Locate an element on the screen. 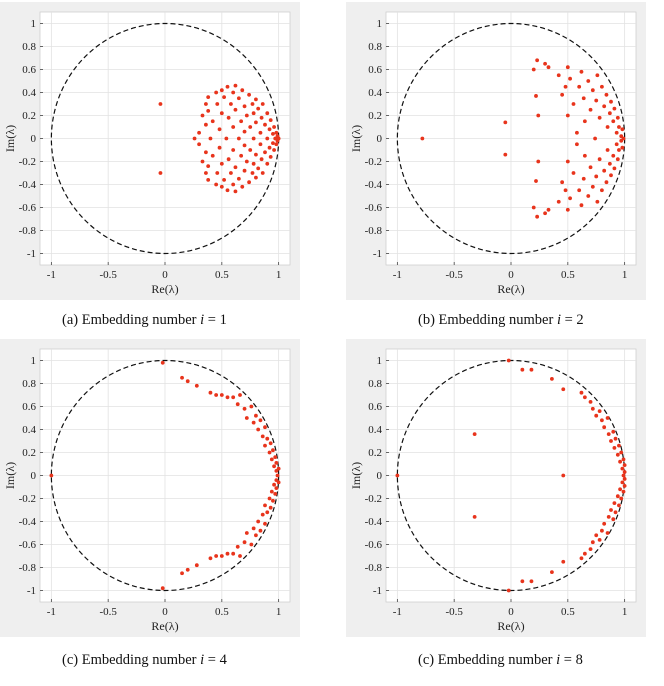 This screenshot has width=664, height=686. x-tick-label: -0.5 is located at coordinates (108, 275).